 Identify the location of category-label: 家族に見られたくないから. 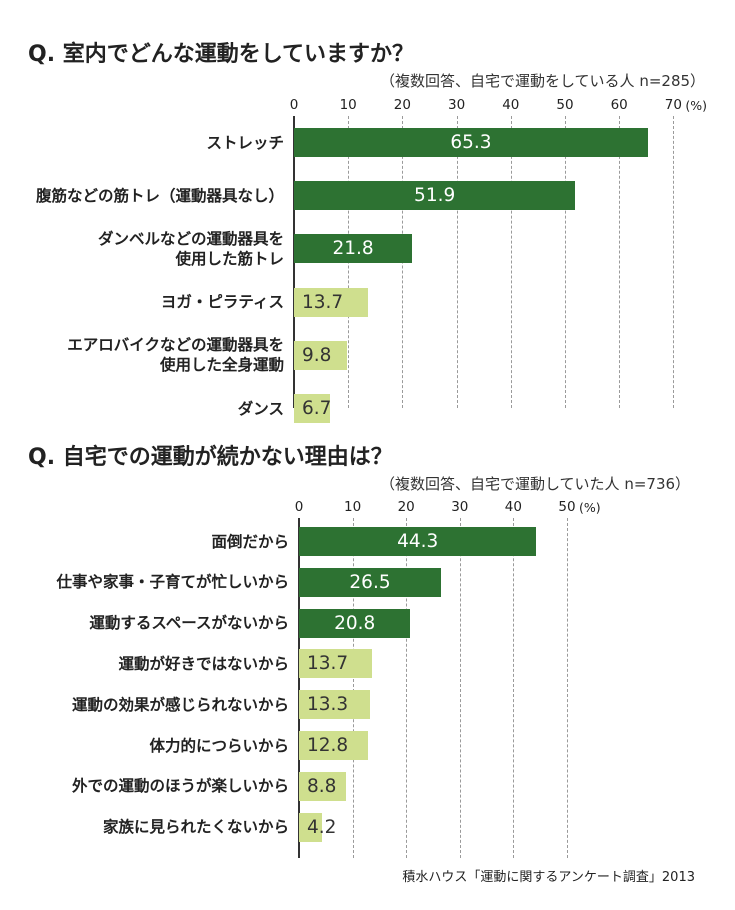
(196, 827).